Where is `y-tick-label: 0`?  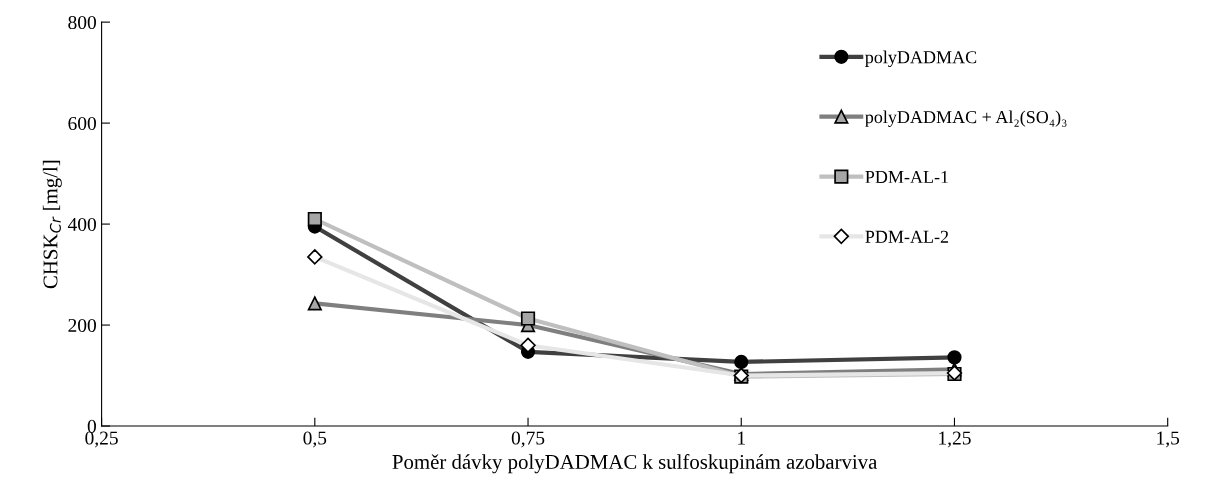 y-tick-label: 0 is located at coordinates (91, 426).